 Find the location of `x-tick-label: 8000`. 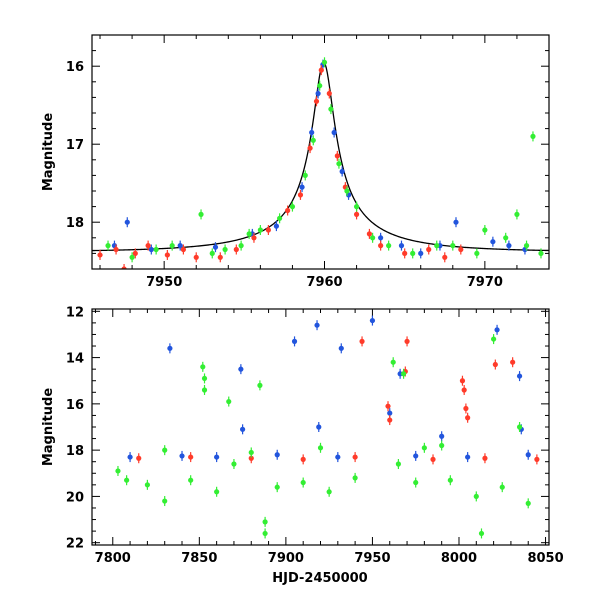

x-tick-label: 8000 is located at coordinates (459, 558).